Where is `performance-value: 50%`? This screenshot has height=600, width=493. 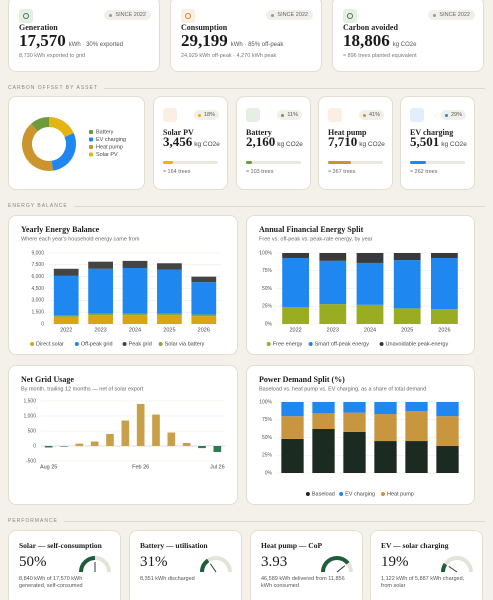
performance-value: 50% is located at coordinates (33, 562).